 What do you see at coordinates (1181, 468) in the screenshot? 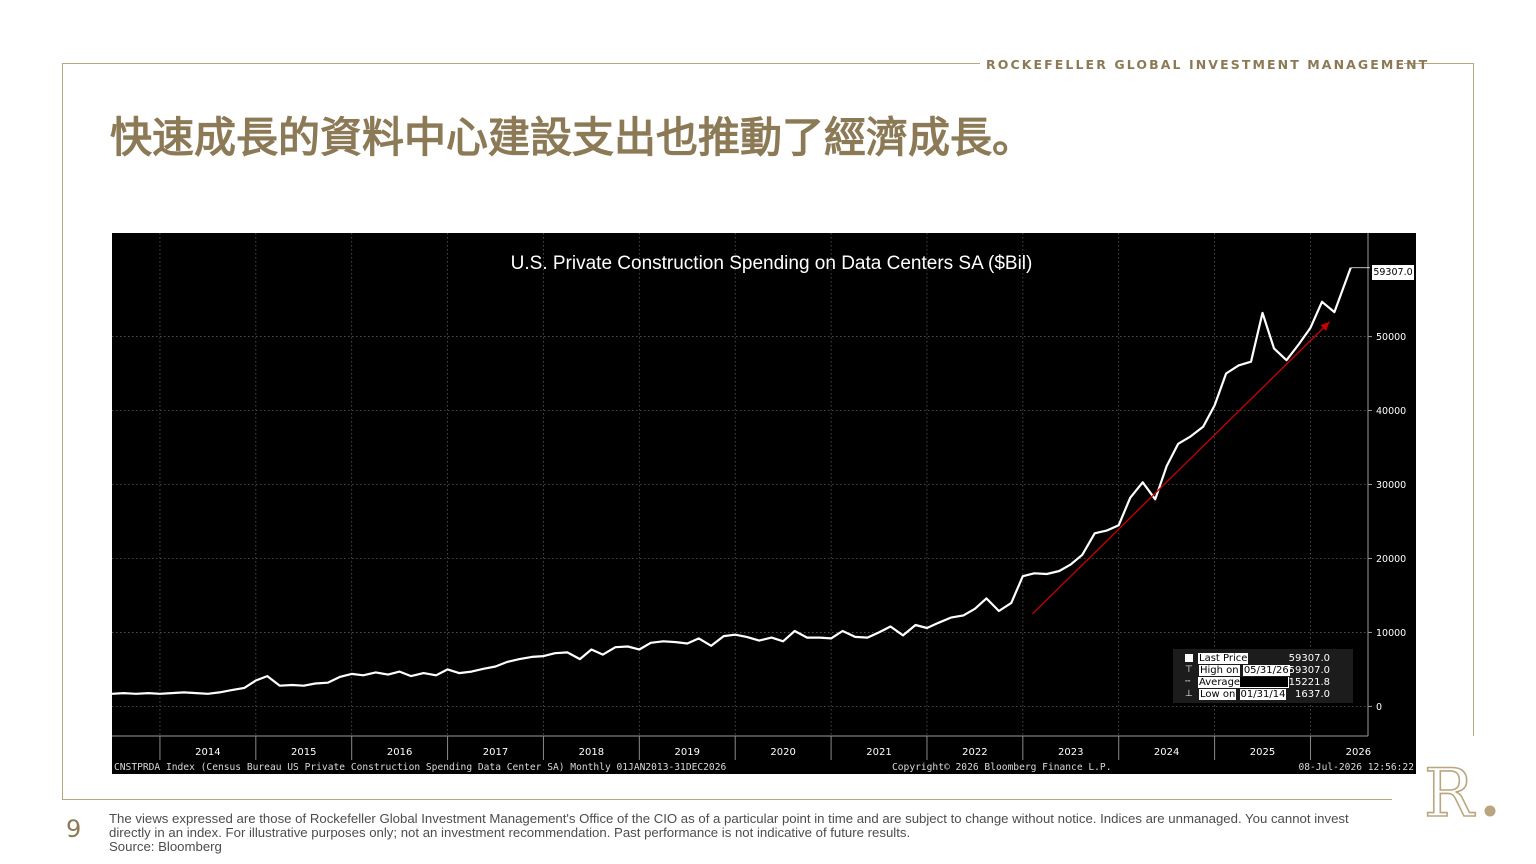
I see `trend-arrow-line` at bounding box center [1181, 468].